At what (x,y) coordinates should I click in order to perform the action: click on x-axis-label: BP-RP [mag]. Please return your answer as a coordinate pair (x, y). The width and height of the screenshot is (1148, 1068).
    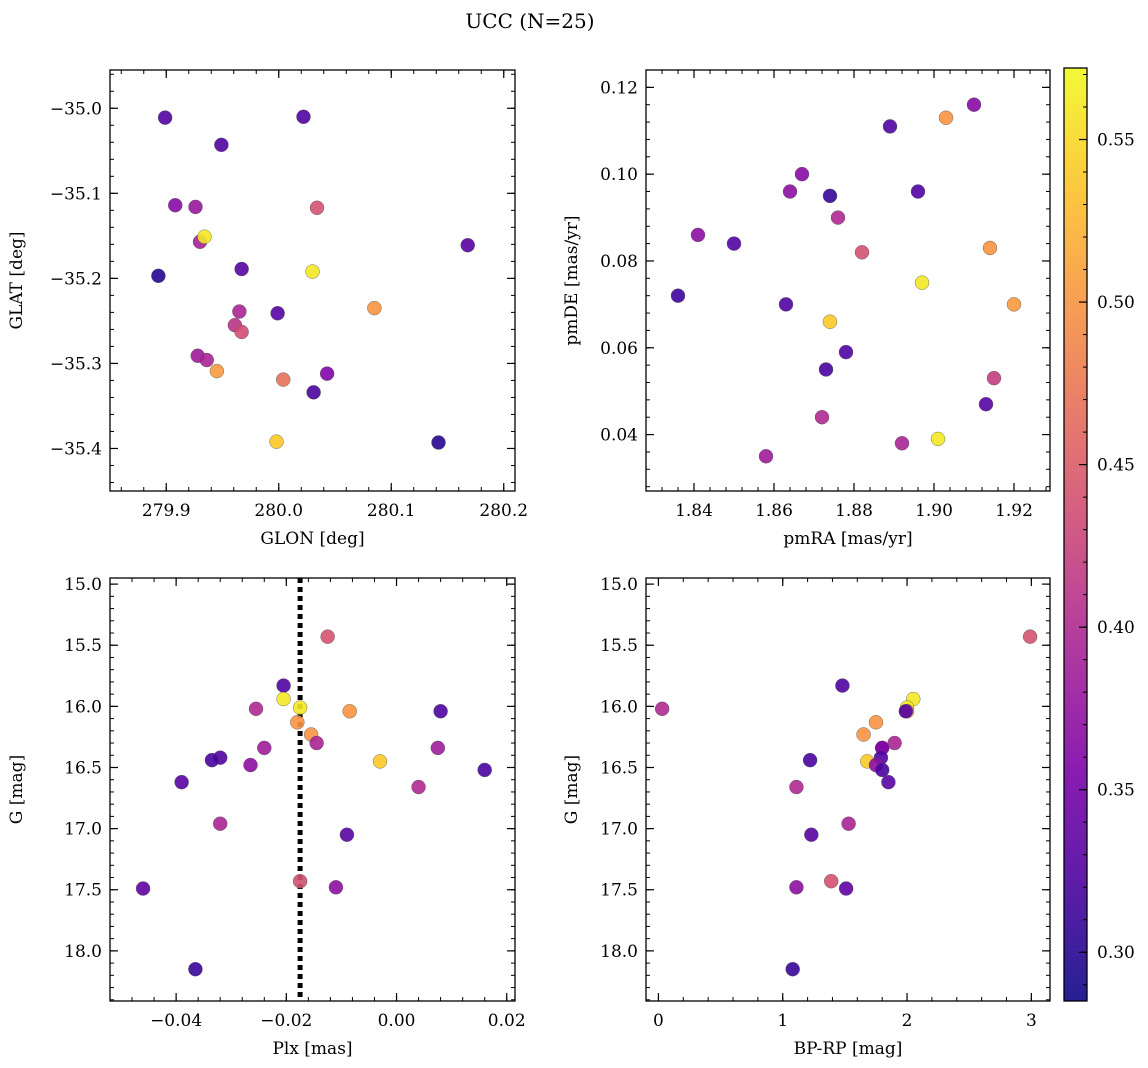
    Looking at the image, I should click on (848, 1049).